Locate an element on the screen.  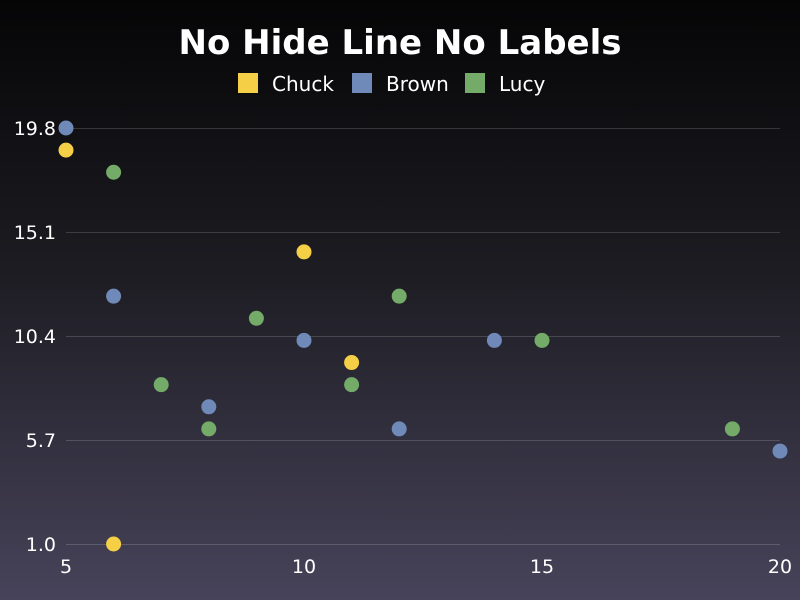
legend-swatch-chuck is located at coordinates (248, 83).